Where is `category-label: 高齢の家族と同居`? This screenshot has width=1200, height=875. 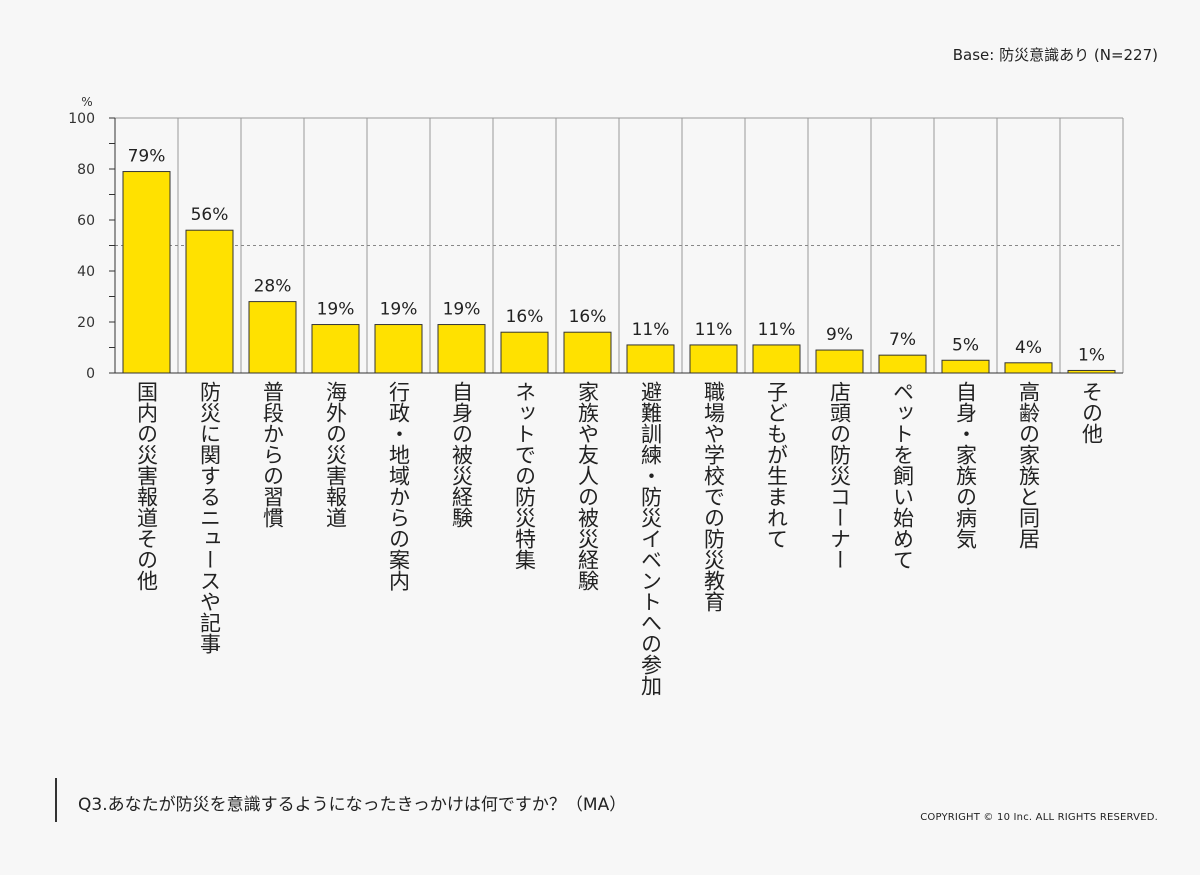 category-label: 高齢の家族と同居 is located at coordinates (1029, 465).